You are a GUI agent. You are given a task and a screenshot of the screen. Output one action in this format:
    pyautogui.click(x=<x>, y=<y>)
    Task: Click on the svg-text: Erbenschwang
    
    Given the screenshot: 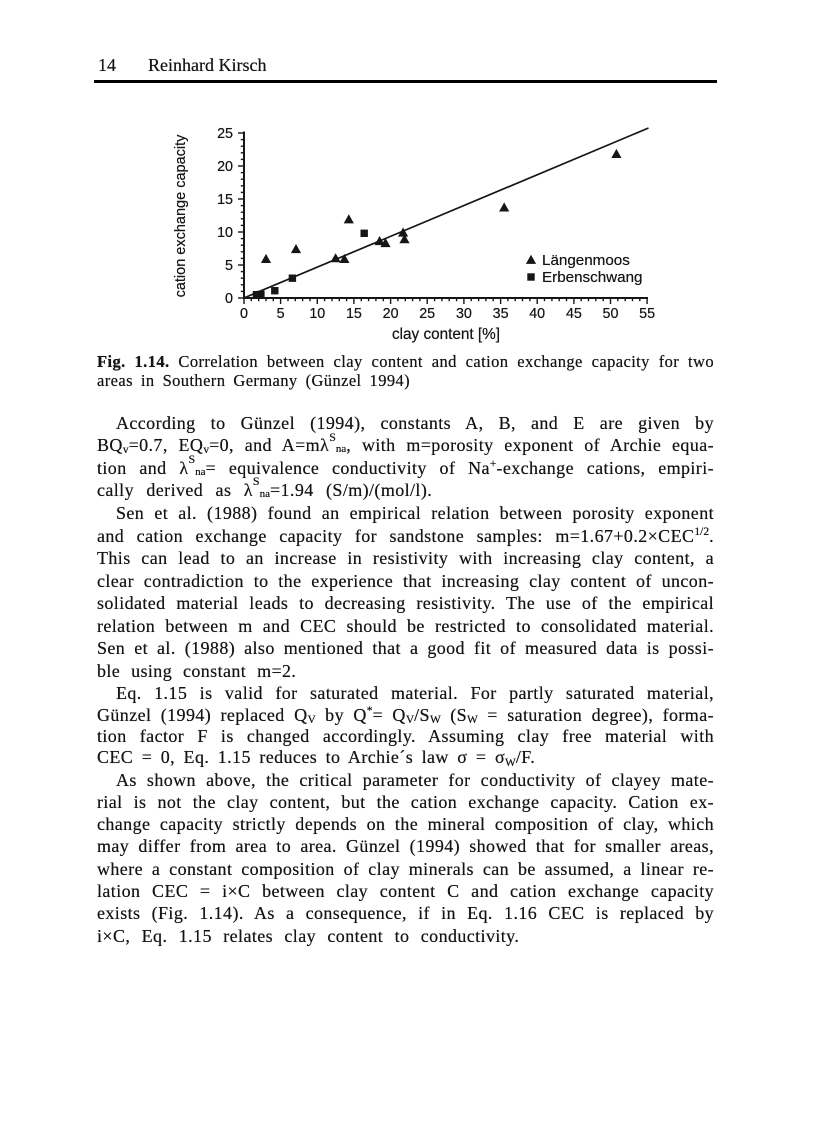 What is the action you would take?
    pyautogui.click(x=592, y=277)
    